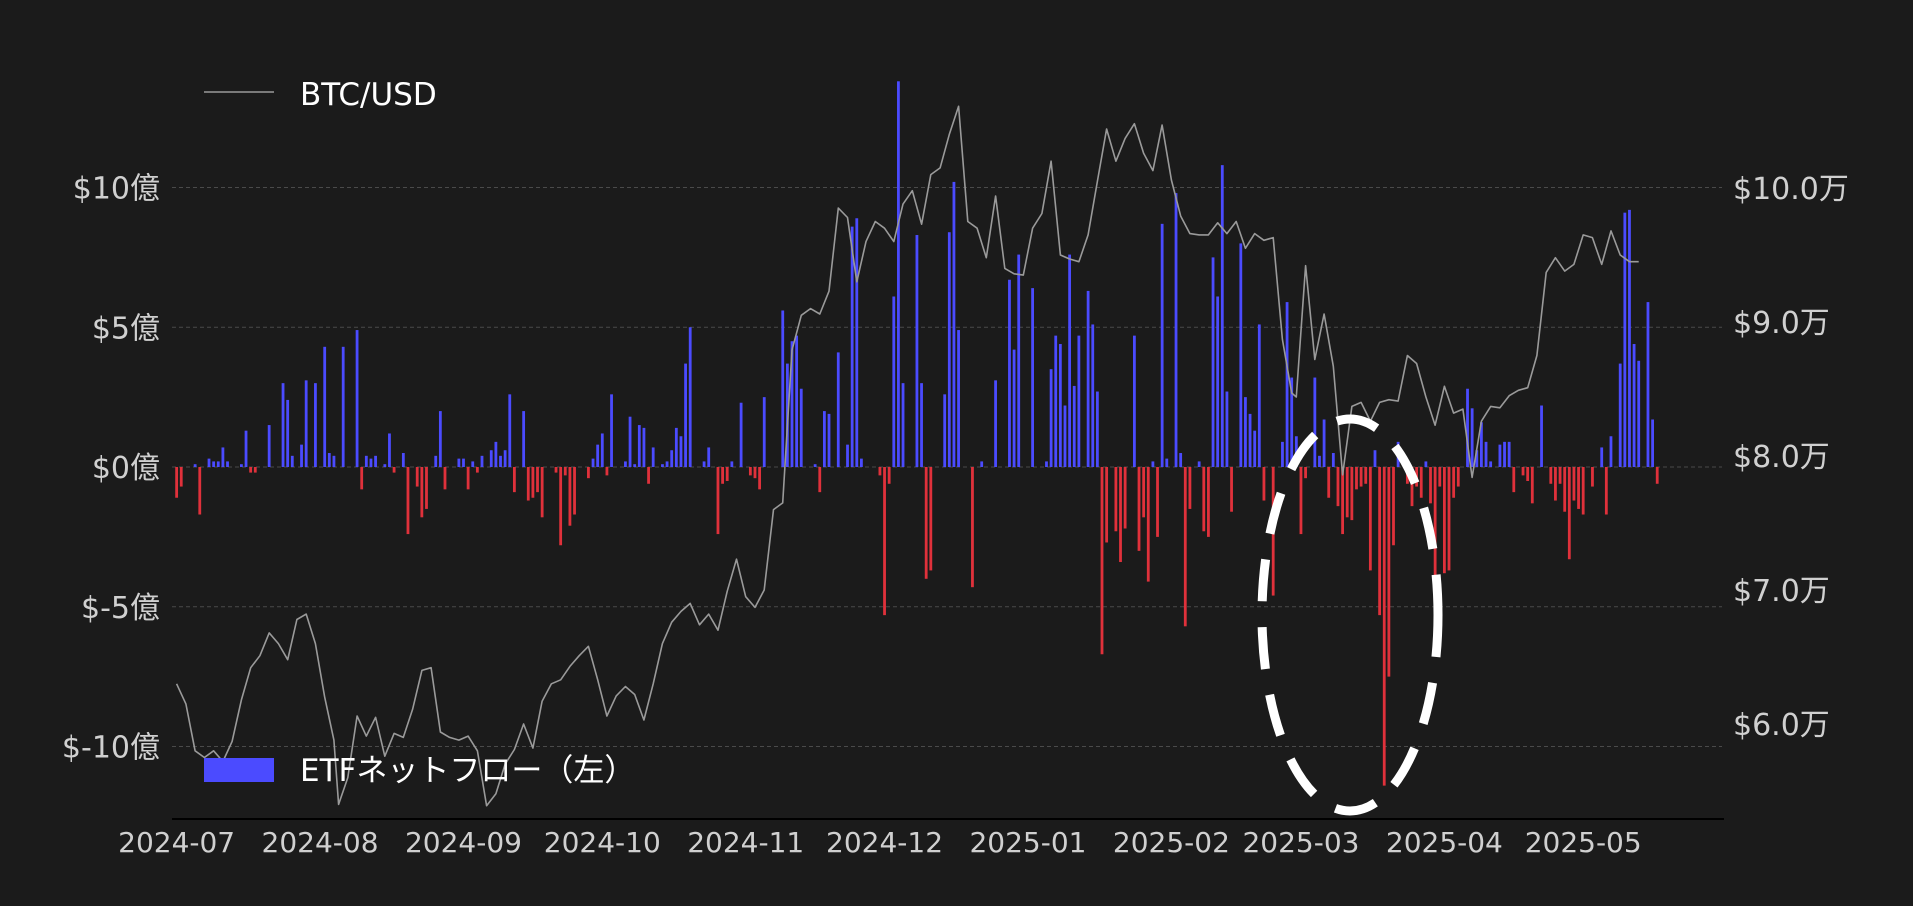  I want to click on x-tick-label: 2025-03, so click(1300, 842).